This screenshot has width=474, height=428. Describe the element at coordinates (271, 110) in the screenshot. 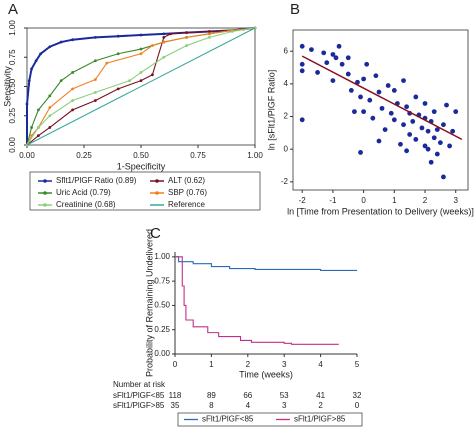

I see `y-axis-label: ln [sFlt1/PlGF Ratio]` at that location.